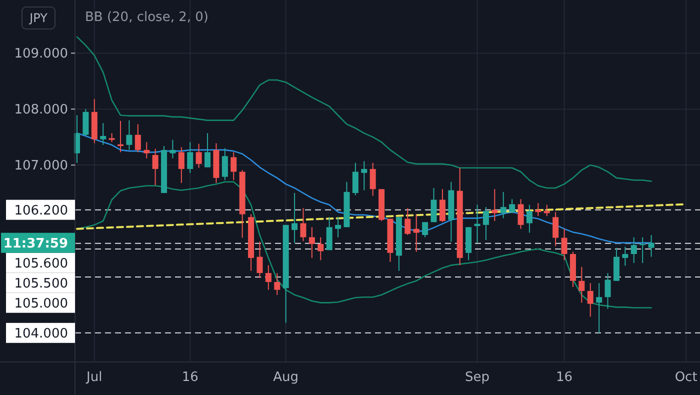 This screenshot has width=700, height=395. I want to click on y-tick-label: 107.000, so click(41, 166).